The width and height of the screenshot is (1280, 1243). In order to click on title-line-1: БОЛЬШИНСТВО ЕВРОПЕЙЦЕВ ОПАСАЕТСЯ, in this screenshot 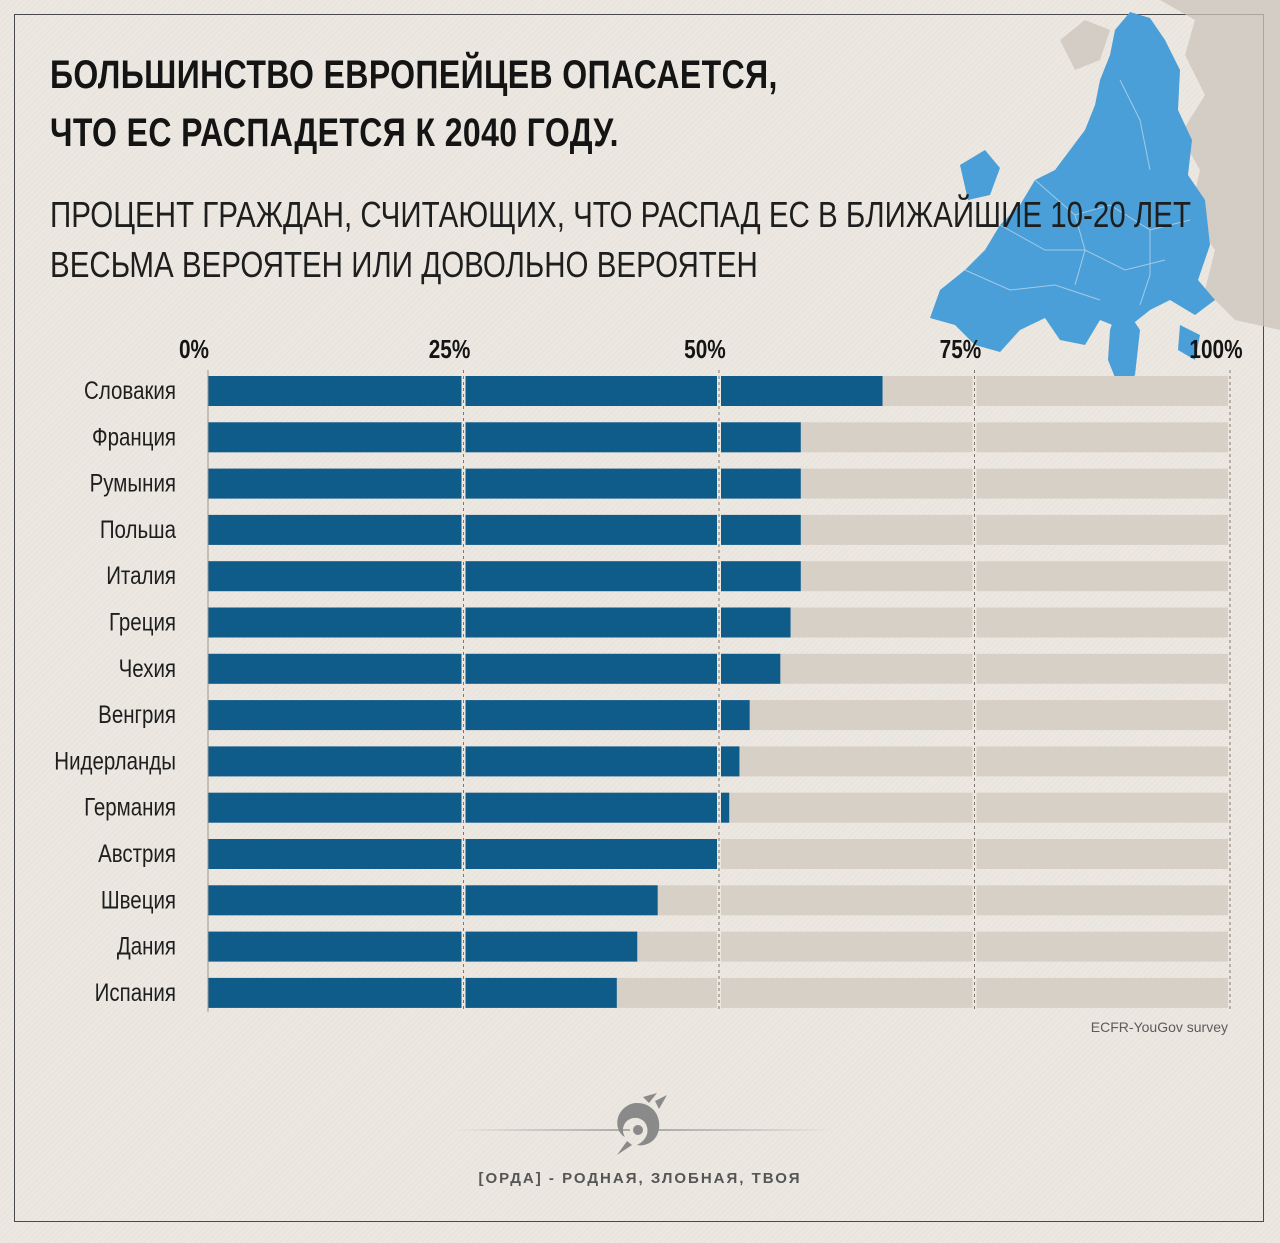, I will do `click(414, 75)`.